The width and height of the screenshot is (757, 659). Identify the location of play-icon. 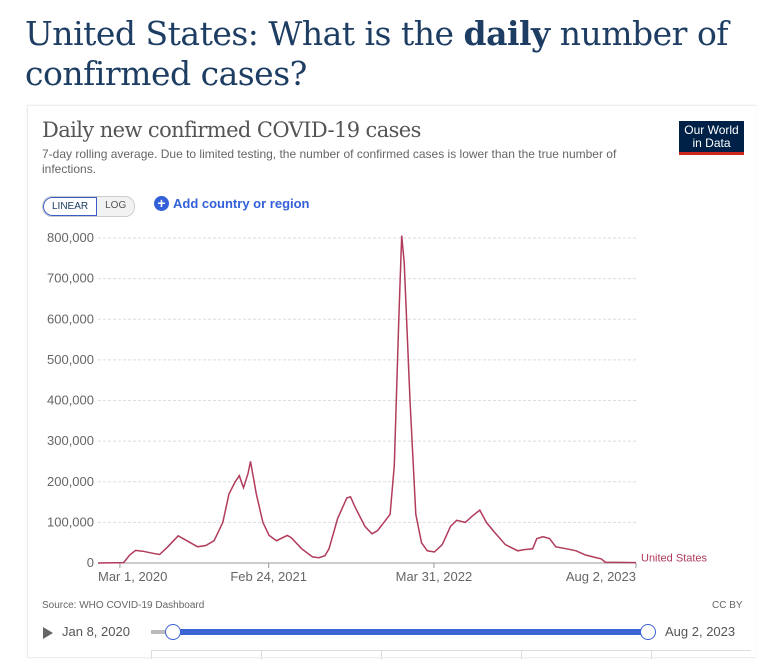
(48, 633).